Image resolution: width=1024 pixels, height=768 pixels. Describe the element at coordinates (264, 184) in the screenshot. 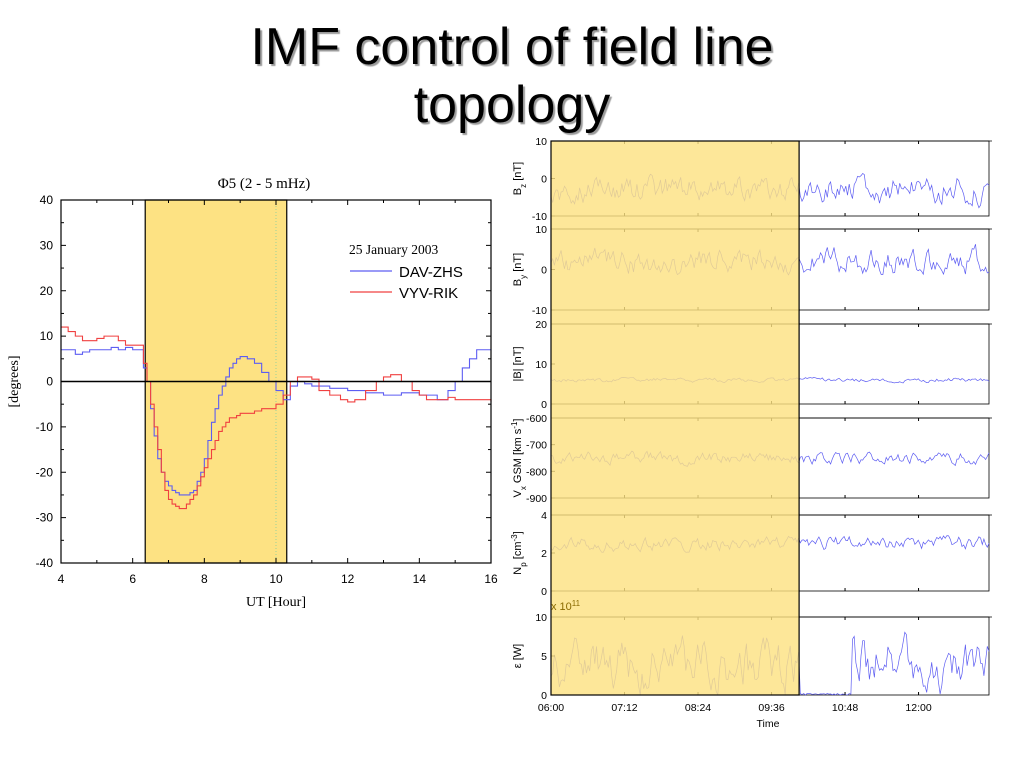

I see `chart-title: Φ5 (2 - 5 mHz)` at that location.